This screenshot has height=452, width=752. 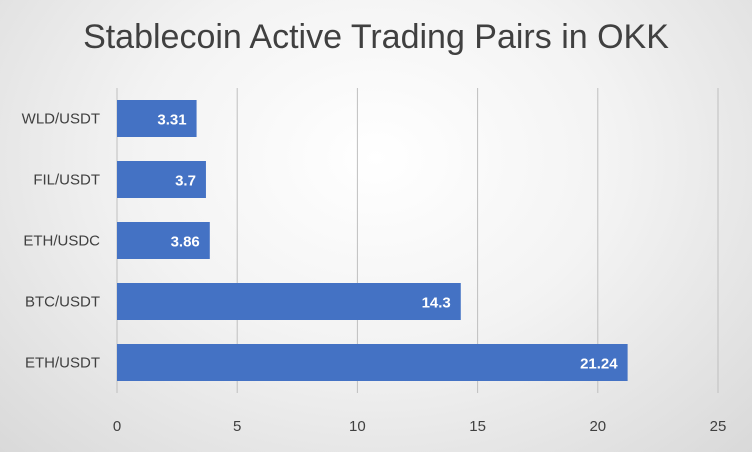 I want to click on x-tick-label: 25, so click(x=718, y=426).